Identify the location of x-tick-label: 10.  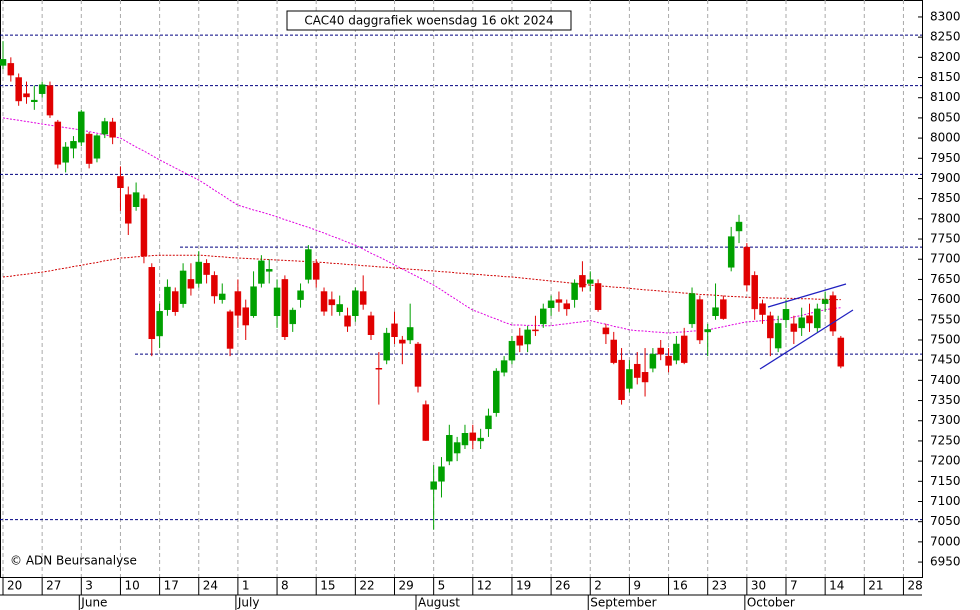
(131, 586).